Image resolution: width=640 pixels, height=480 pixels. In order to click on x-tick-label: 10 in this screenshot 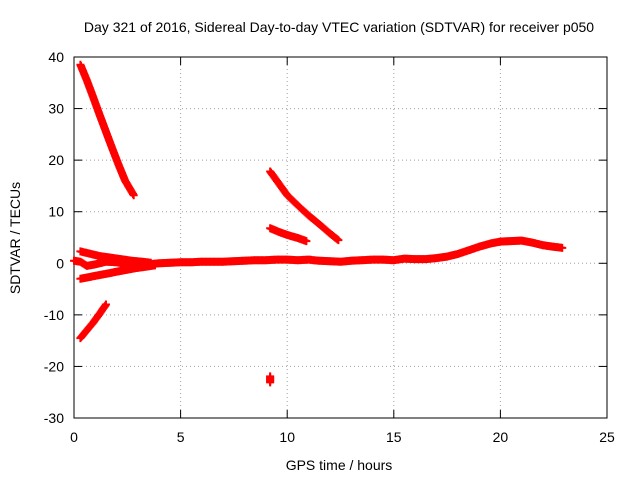, I will do `click(287, 437)`.